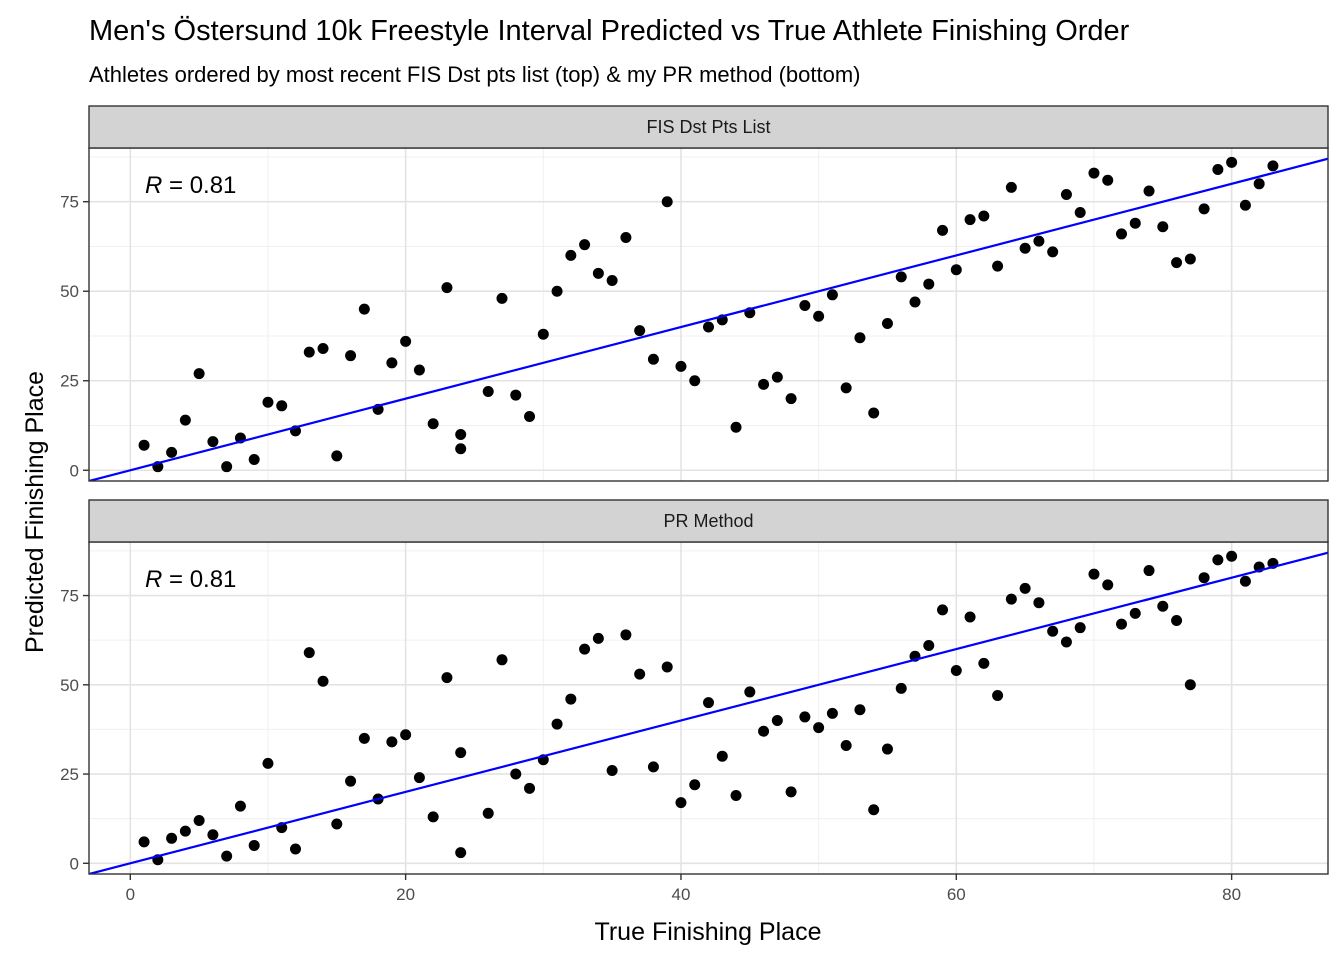 The image size is (1344, 960). What do you see at coordinates (69, 596) in the screenshot?
I see `y-tick-label: 75` at bounding box center [69, 596].